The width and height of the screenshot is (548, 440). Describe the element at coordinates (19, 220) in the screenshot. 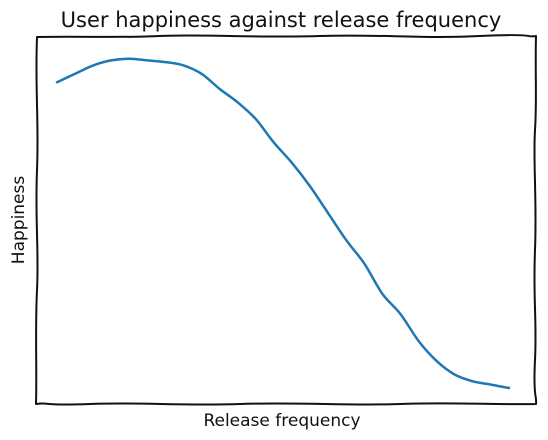

I see `y-axis-label: Happiness` at that location.